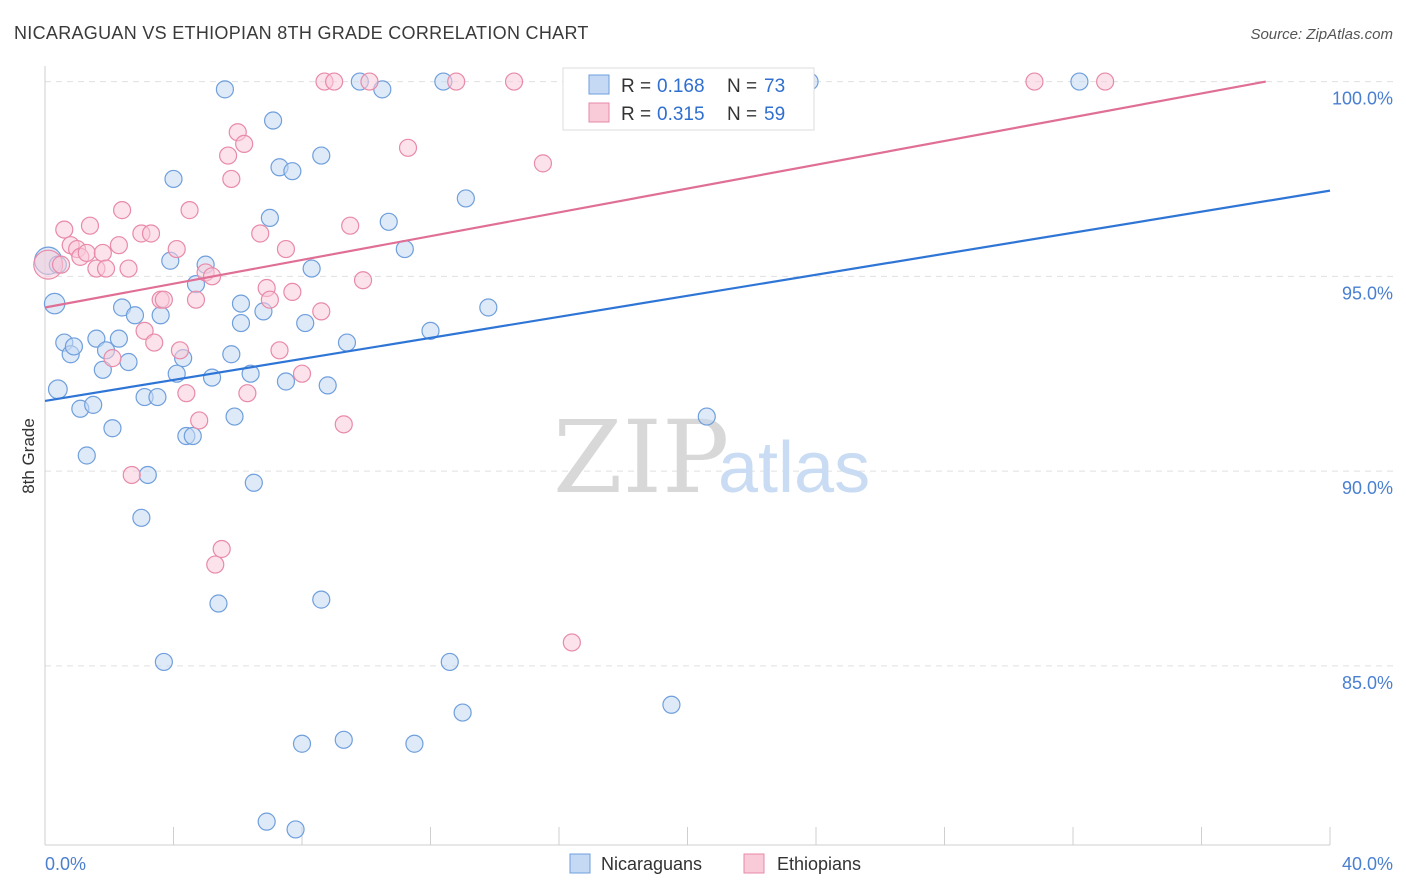 This screenshot has height=892, width=1406. Describe the element at coordinates (599, 84) in the screenshot. I see `stats-swatch-nicaraguans` at that location.